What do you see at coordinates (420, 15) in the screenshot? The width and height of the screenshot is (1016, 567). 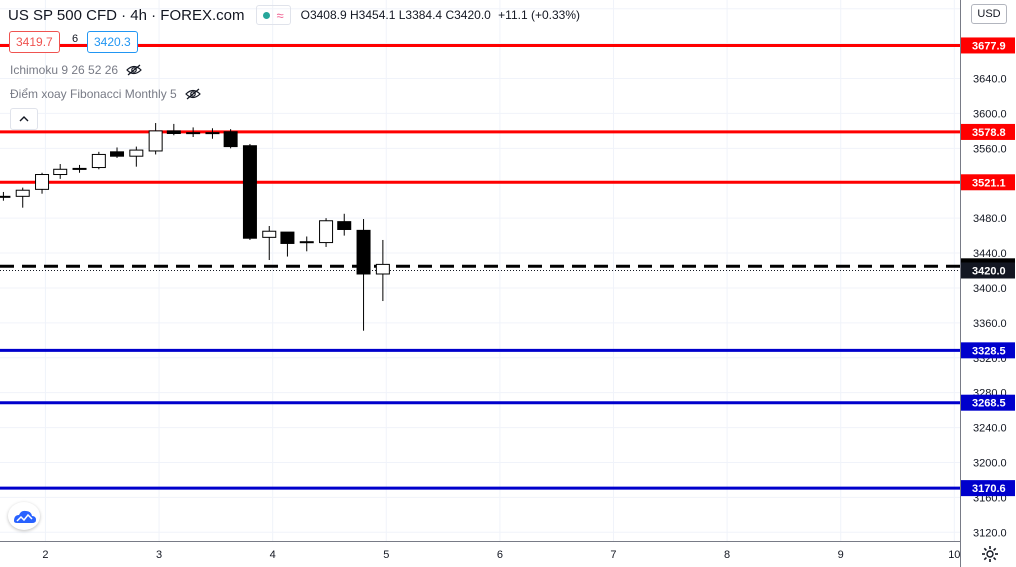 I see `low-value: L3384.4` at bounding box center [420, 15].